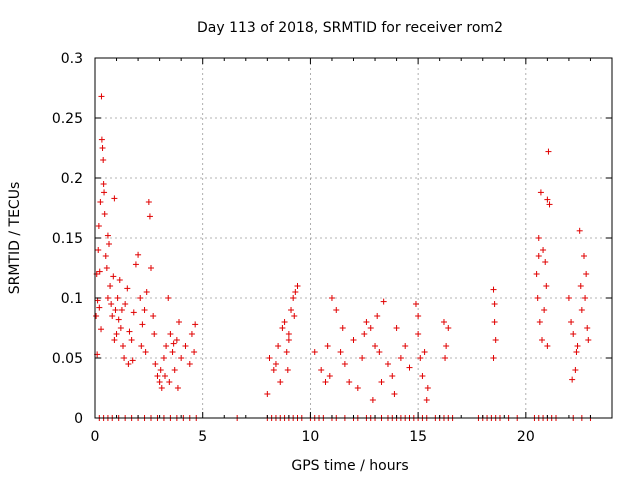  What do you see at coordinates (349, 466) in the screenshot?
I see `x-axis-label: GPS time / hours` at bounding box center [349, 466].